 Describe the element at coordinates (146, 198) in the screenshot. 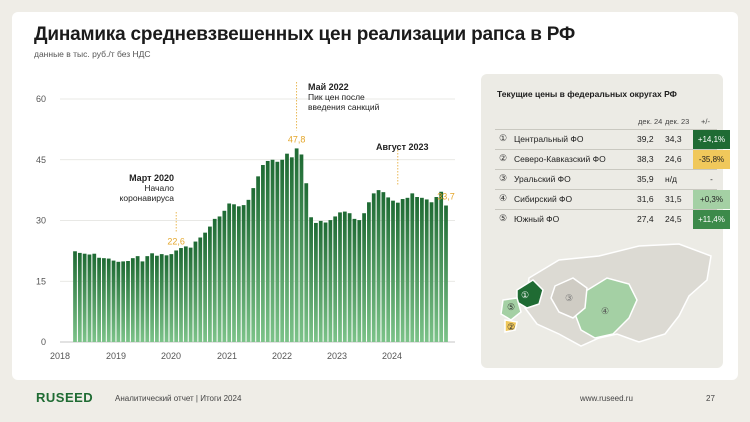

I see `annotation-line: коронавируса` at that location.